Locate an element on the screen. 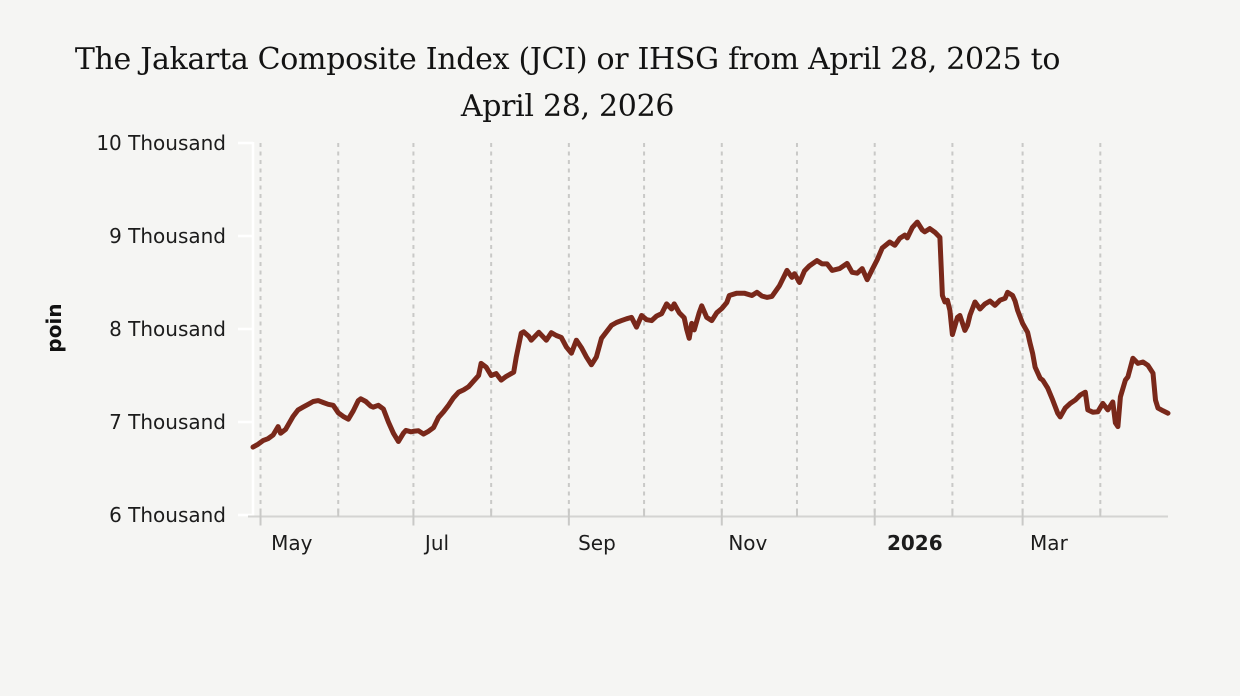 This screenshot has height=696, width=1240. x-axis-label-jul: Jul is located at coordinates (437, 543).